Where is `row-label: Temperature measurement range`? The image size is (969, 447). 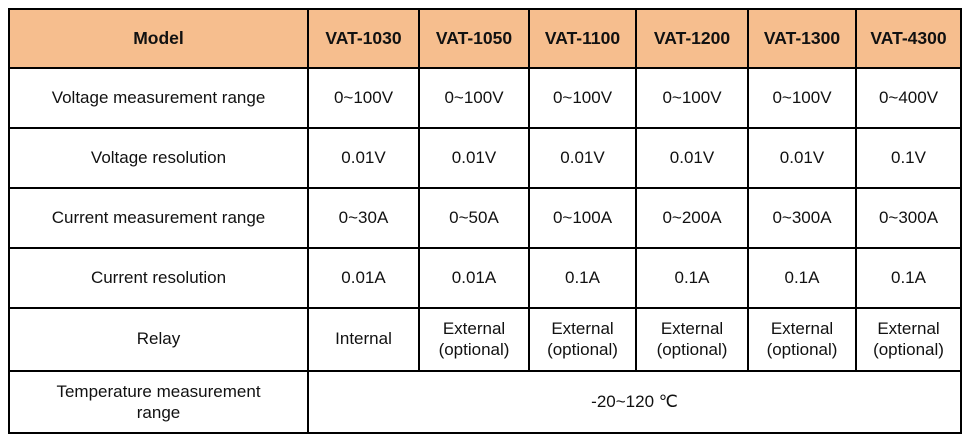 row-label: Temperature measurement range is located at coordinates (158, 402).